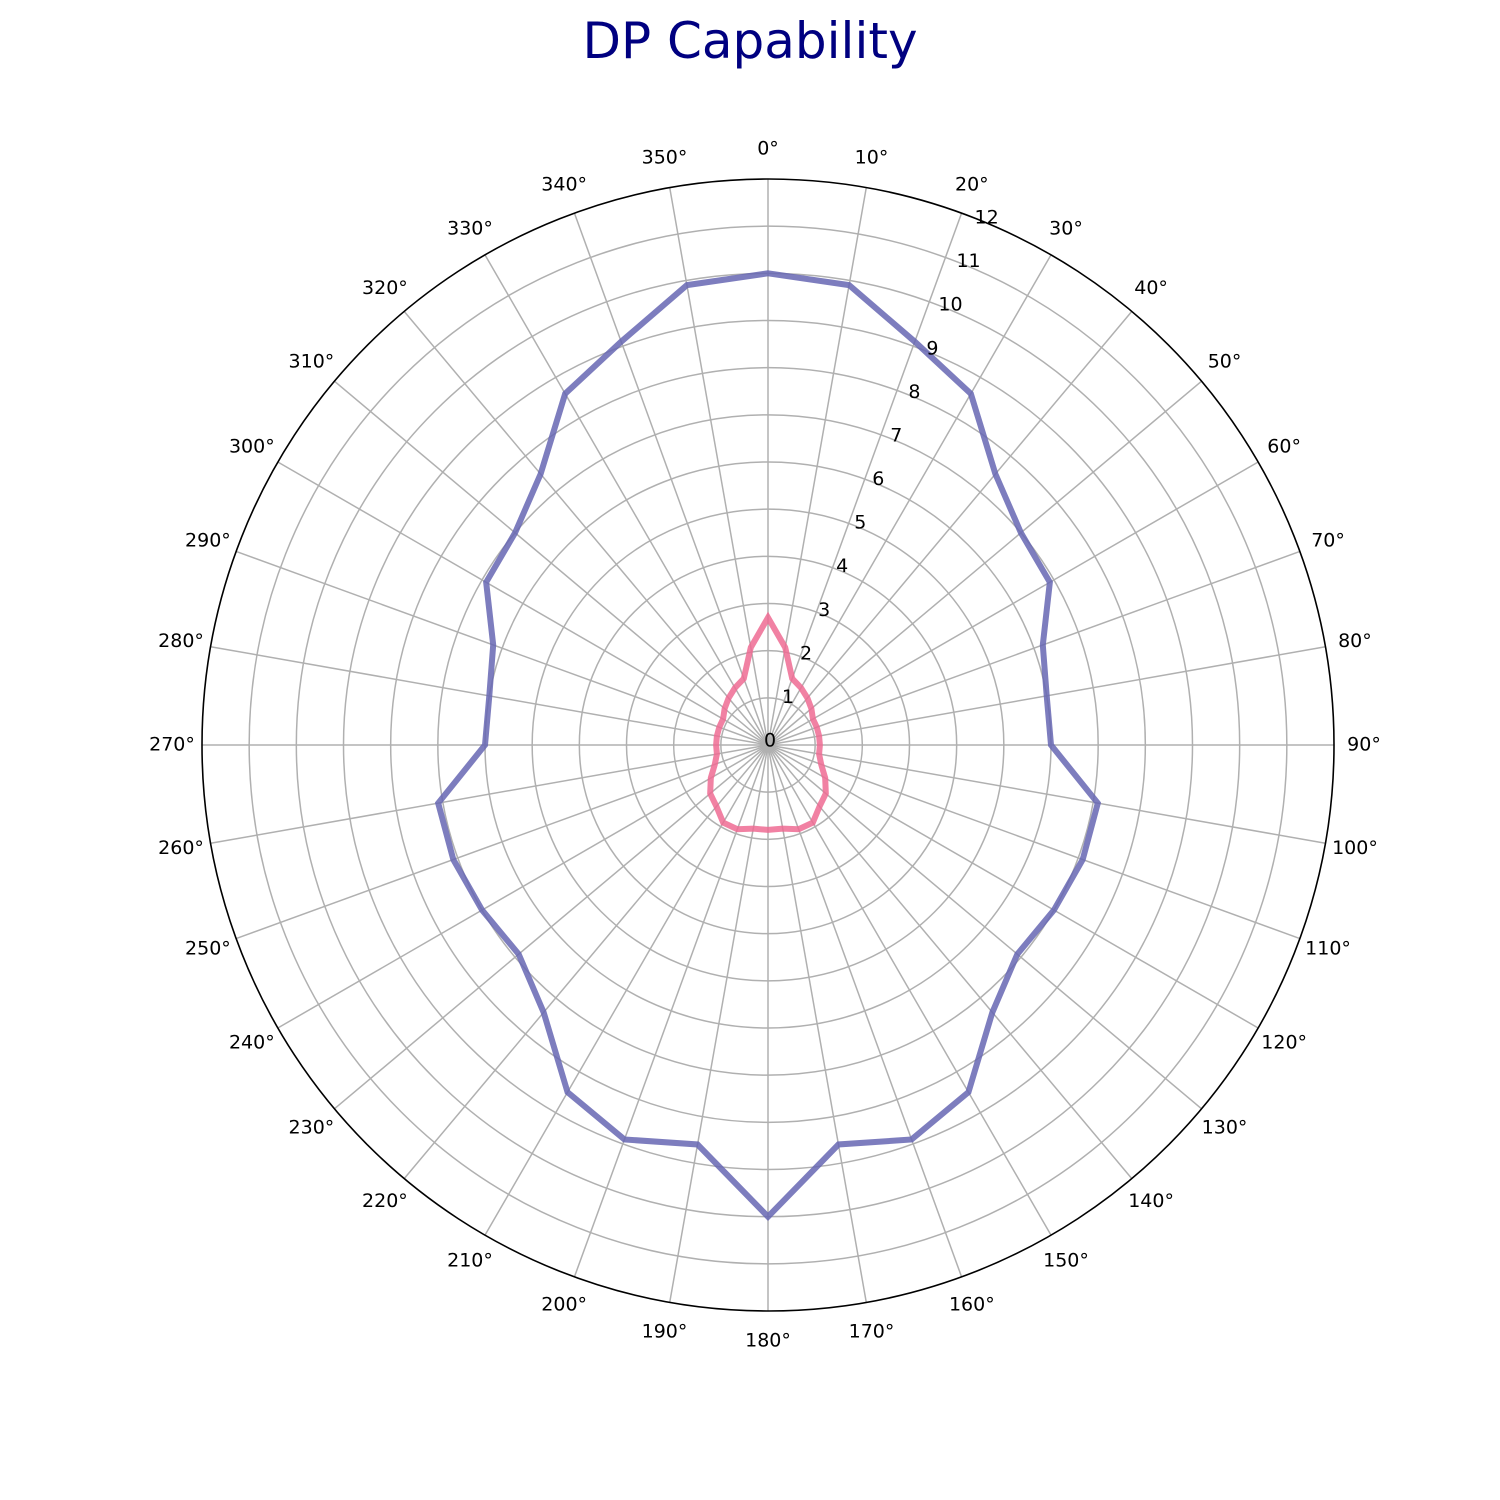 Image resolution: width=1500 pixels, height=1500 pixels. I want to click on theta-tick-label: 210°, so click(470, 1261).